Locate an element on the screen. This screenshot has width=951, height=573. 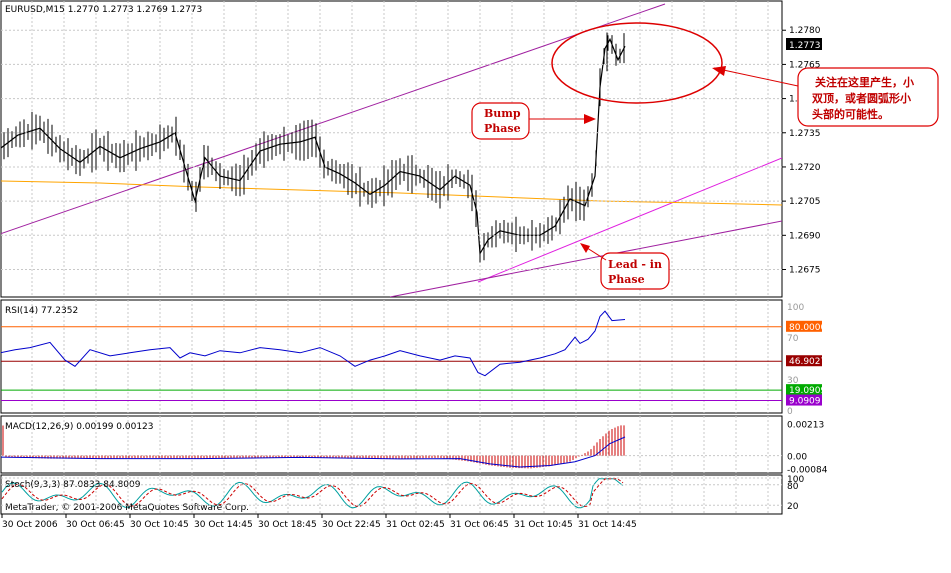
time-label-0: 30 Oct 2006 is located at coordinates (30, 525).